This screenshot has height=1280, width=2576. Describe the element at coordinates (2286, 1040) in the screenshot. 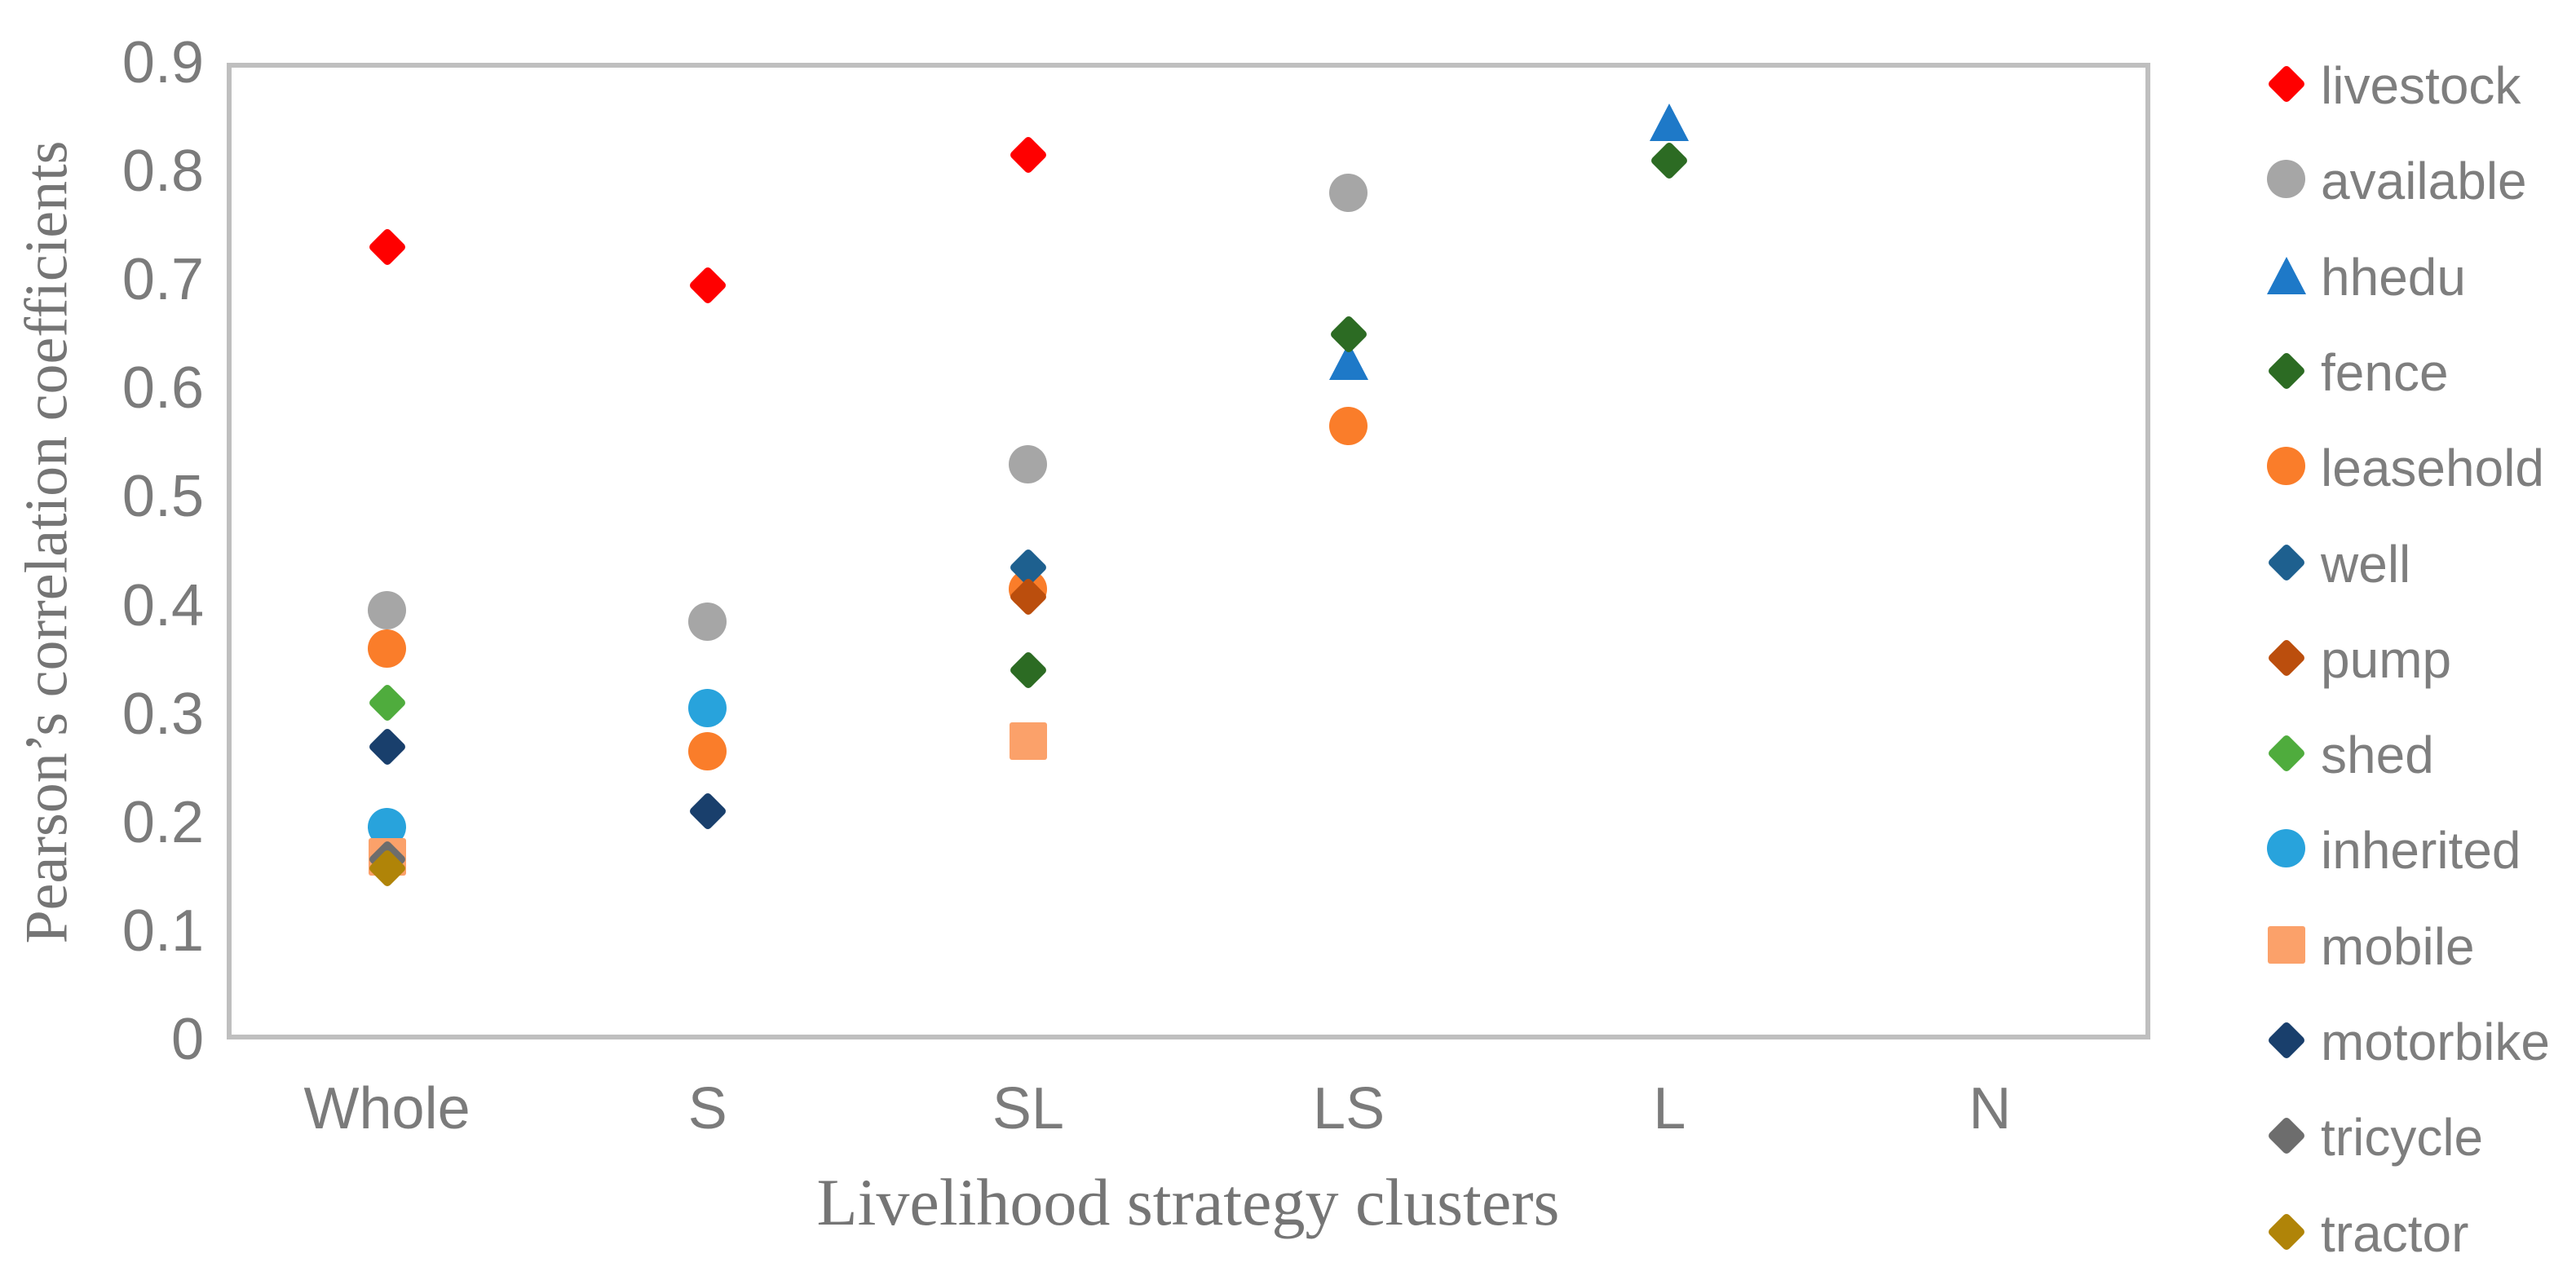

I see `legend-marker-motorbike-icon` at that location.